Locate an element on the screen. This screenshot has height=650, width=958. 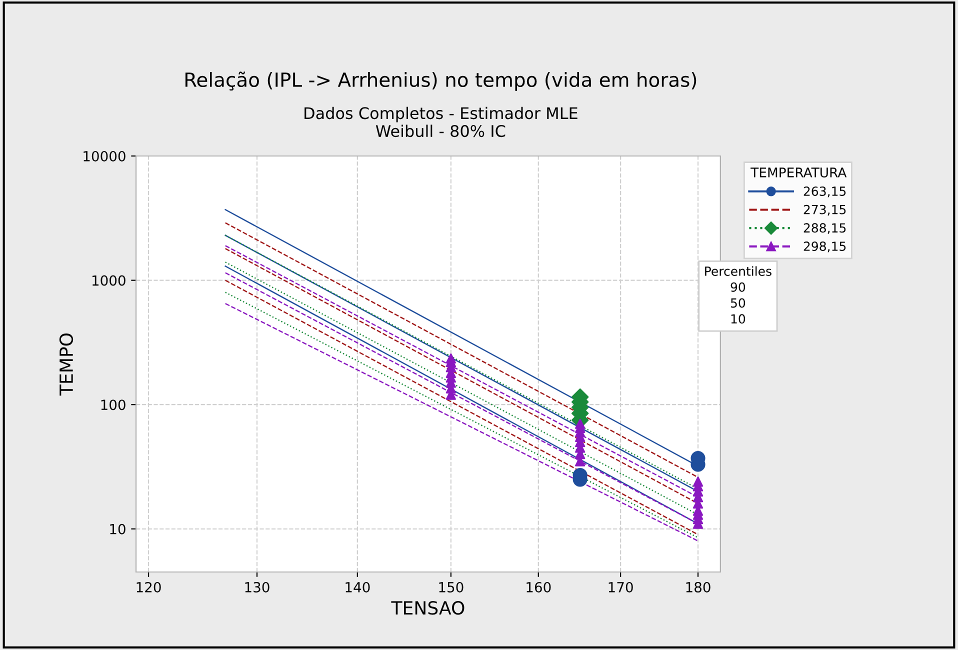
legend-title: TEMPERATURA is located at coordinates (798, 173).